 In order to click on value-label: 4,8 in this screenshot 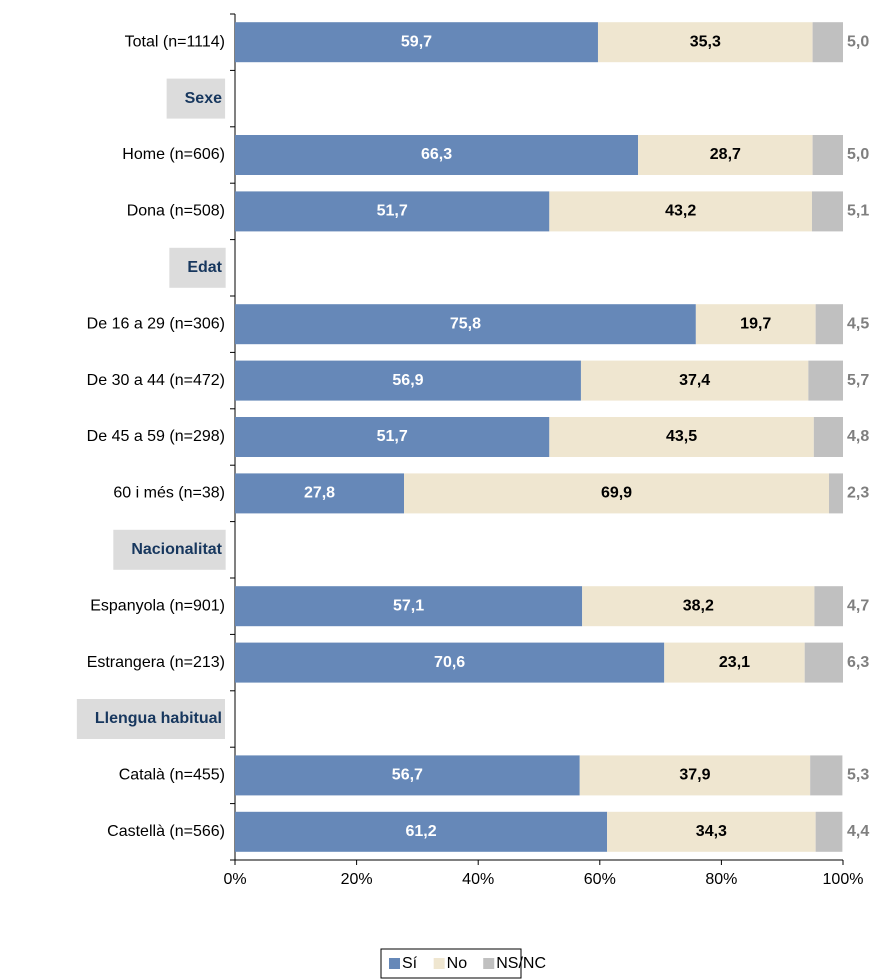, I will do `click(858, 436)`.